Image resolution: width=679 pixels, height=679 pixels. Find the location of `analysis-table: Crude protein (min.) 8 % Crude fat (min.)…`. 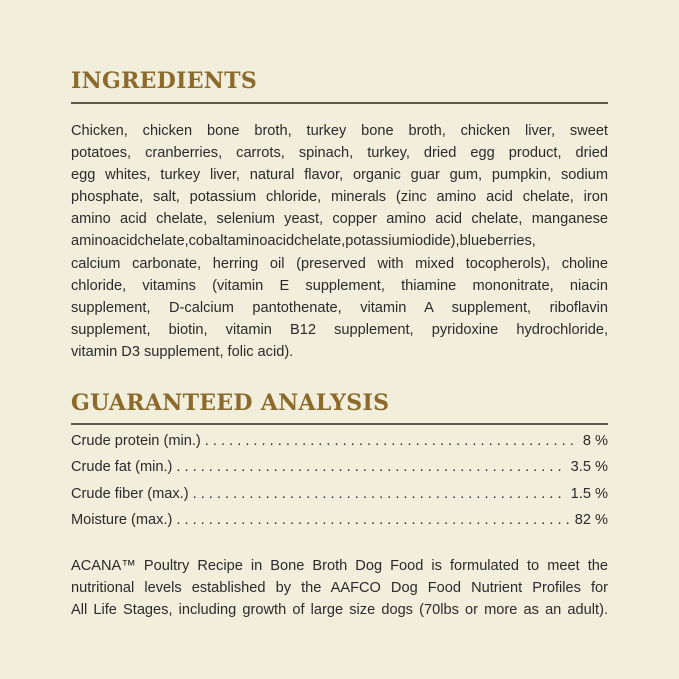

analysis-table: Crude protein (min.) 8 % Crude fat (min.)… is located at coordinates (339, 480).